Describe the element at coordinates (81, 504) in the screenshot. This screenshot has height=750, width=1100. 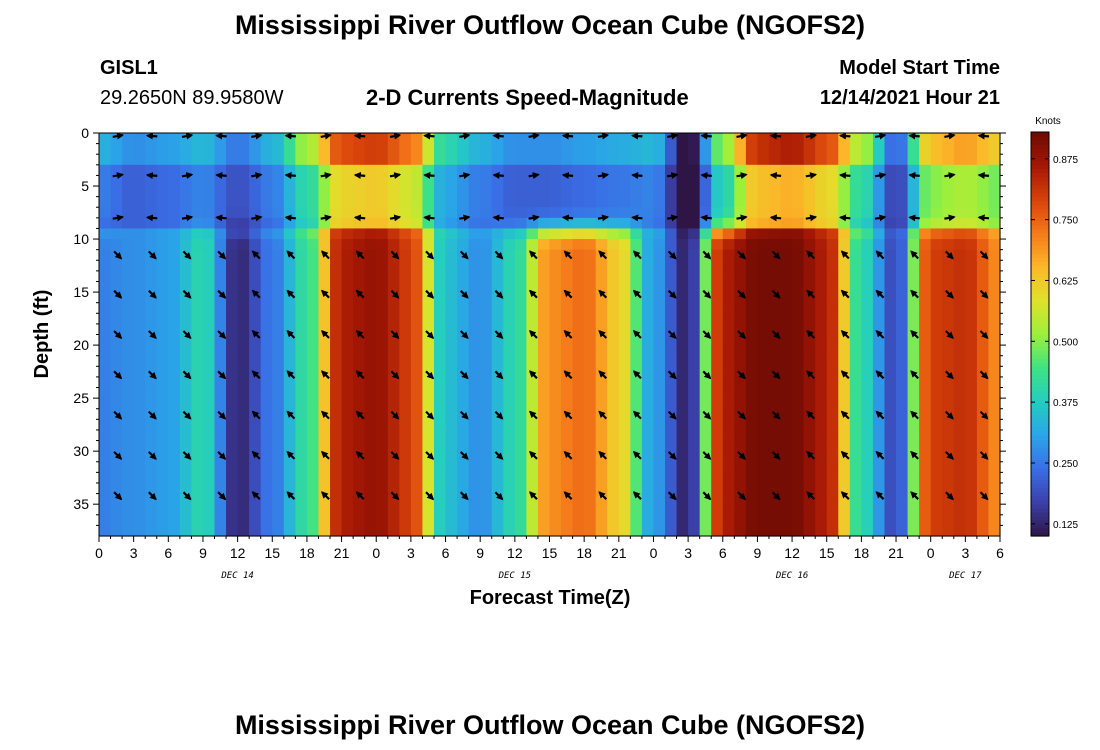
I see `y-tick-label: 35` at that location.